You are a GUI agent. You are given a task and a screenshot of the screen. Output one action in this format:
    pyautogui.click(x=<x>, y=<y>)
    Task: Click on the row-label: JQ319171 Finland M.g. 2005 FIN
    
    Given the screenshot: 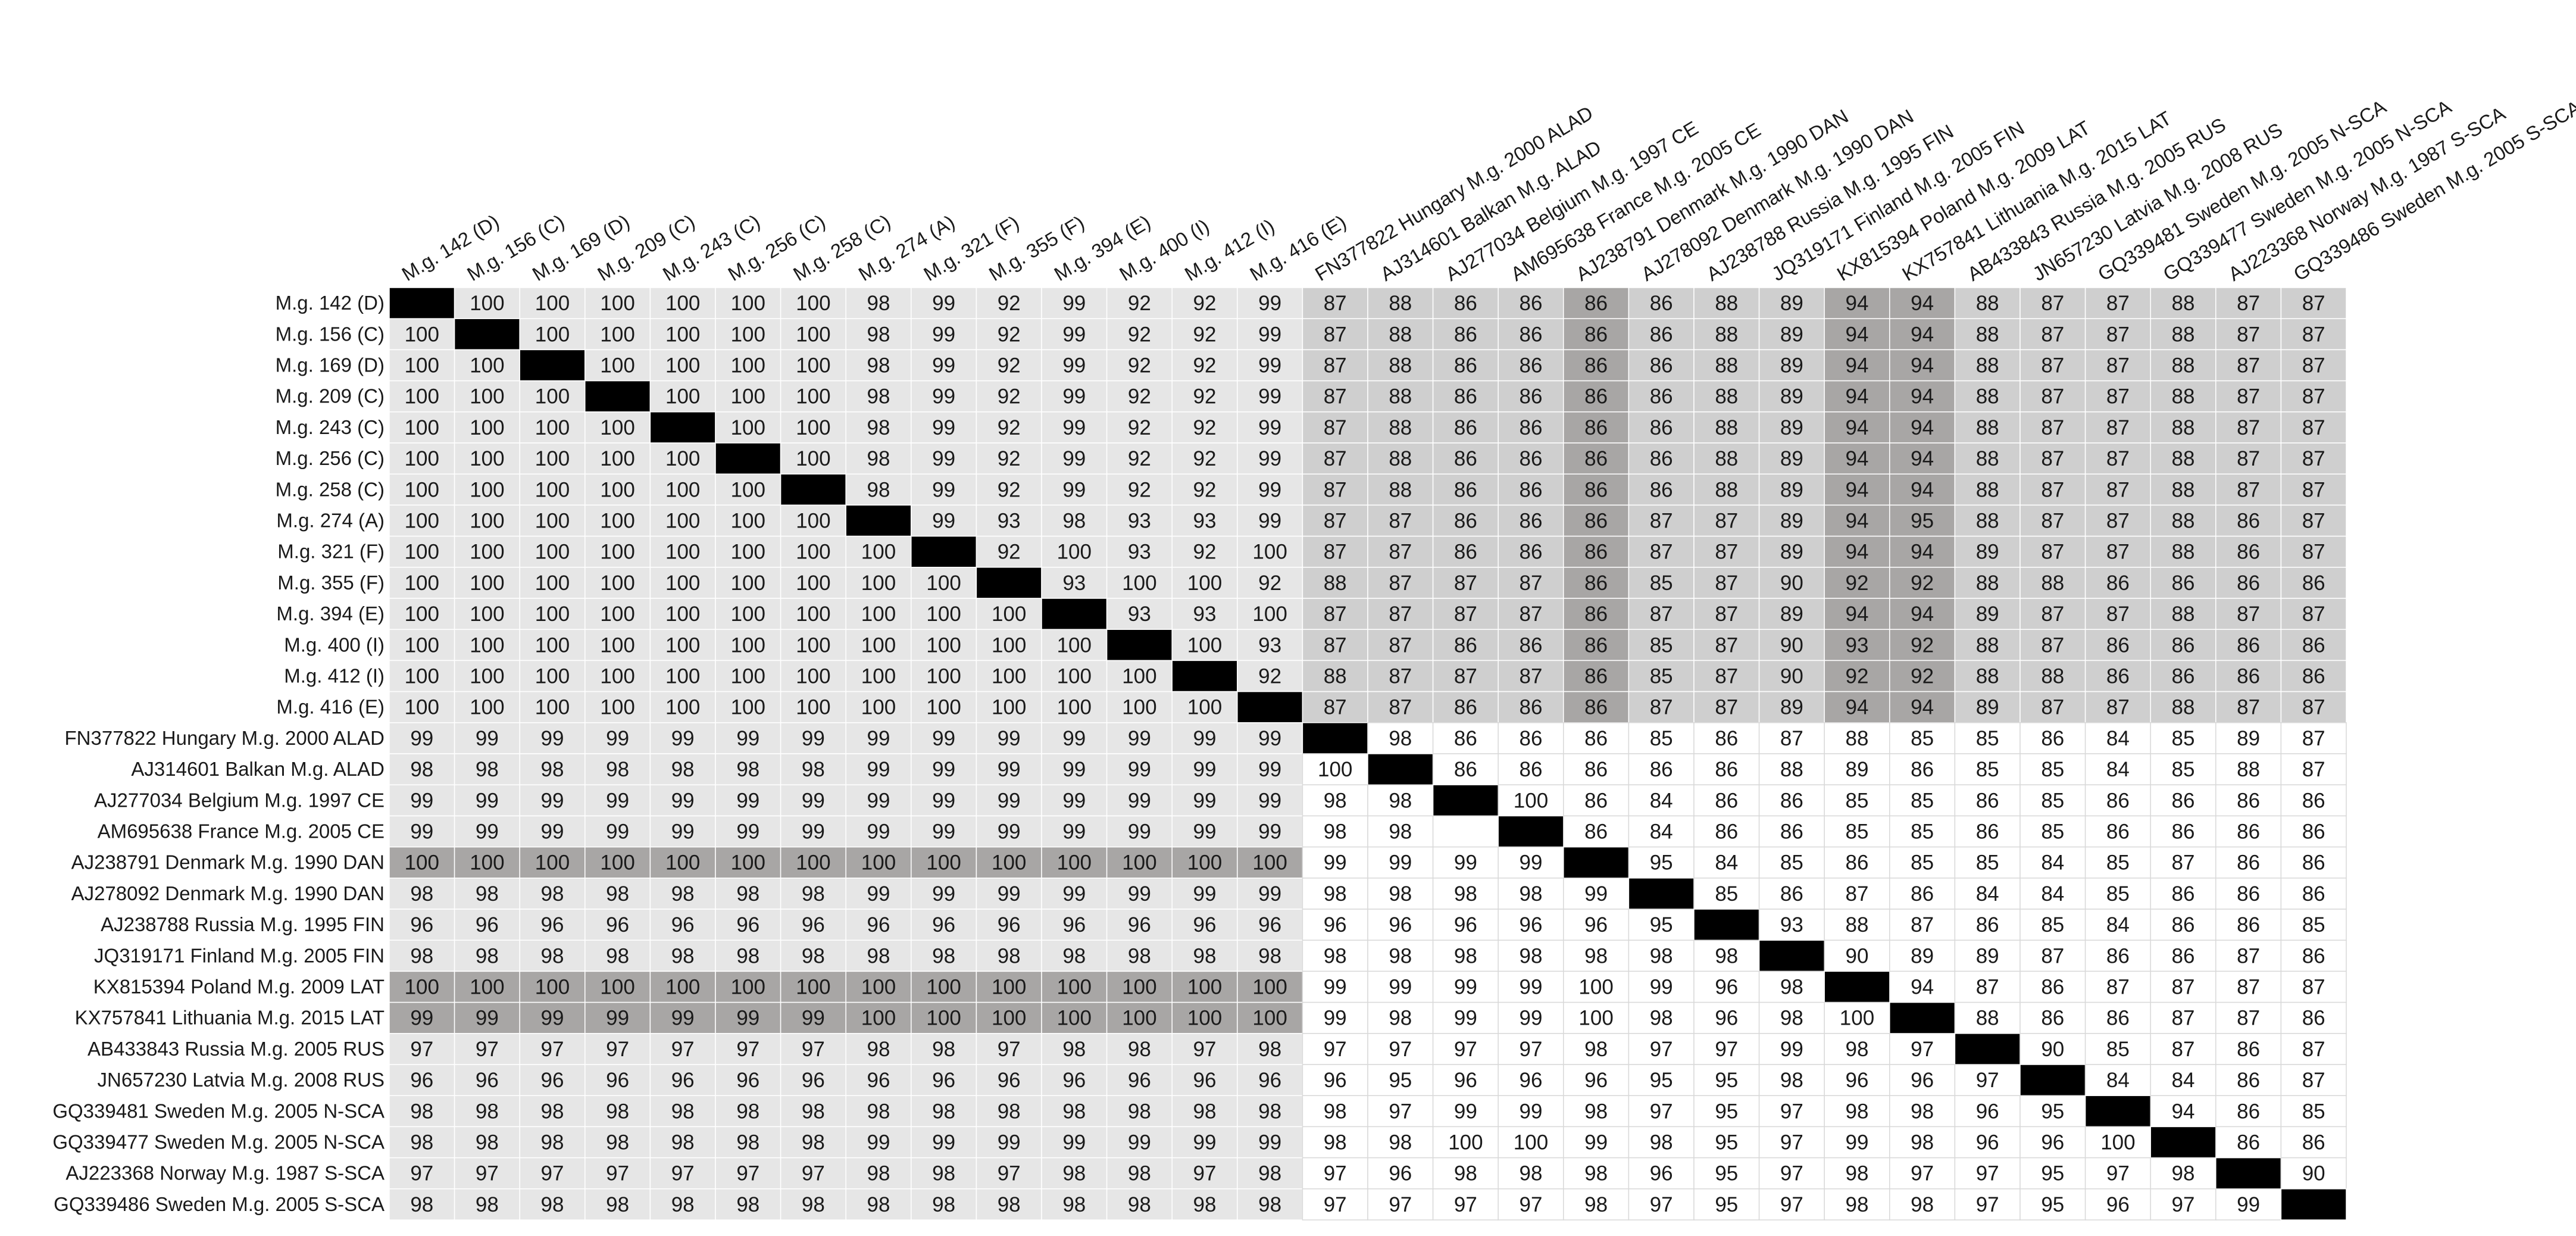 What is the action you would take?
    pyautogui.click(x=239, y=955)
    